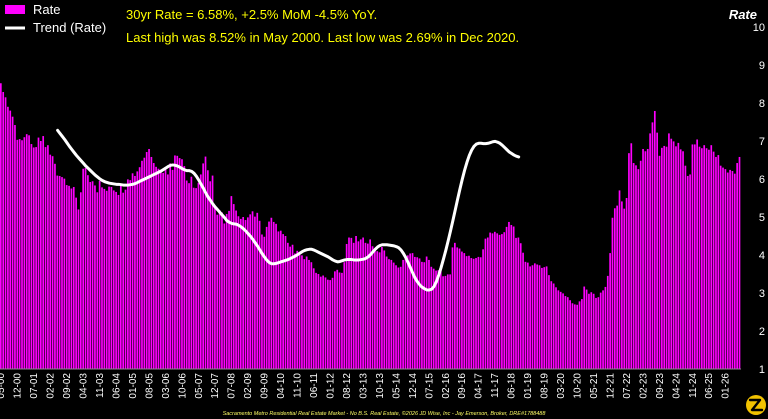 This screenshot has width=768, height=419. I want to click on x-tick-label: 04-17, so click(479, 386).